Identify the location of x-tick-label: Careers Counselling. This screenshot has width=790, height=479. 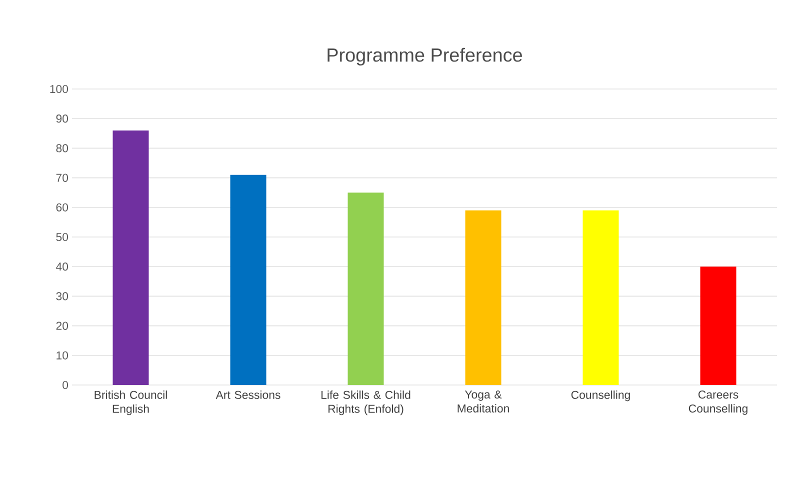
(718, 402).